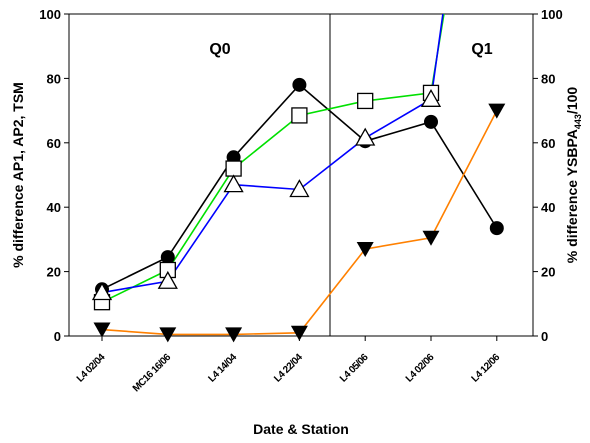  What do you see at coordinates (486, 368) in the screenshot?
I see `x-tick-label: L4 12/06` at bounding box center [486, 368].